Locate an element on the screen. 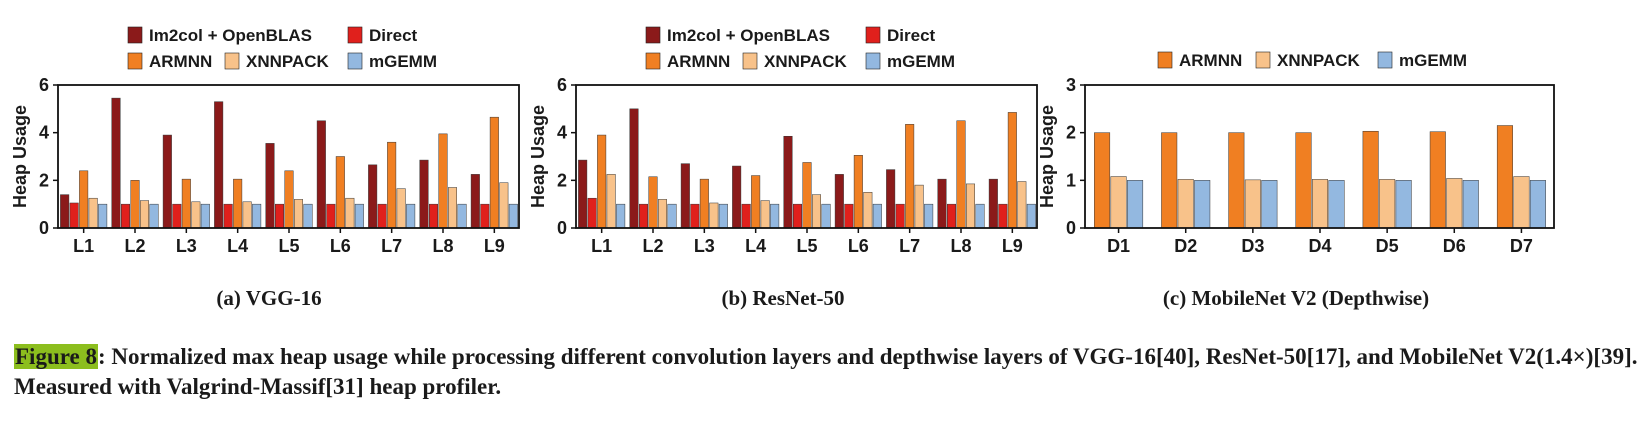 The height and width of the screenshot is (430, 1651). y-tick-label: 1 is located at coordinates (1071, 180).